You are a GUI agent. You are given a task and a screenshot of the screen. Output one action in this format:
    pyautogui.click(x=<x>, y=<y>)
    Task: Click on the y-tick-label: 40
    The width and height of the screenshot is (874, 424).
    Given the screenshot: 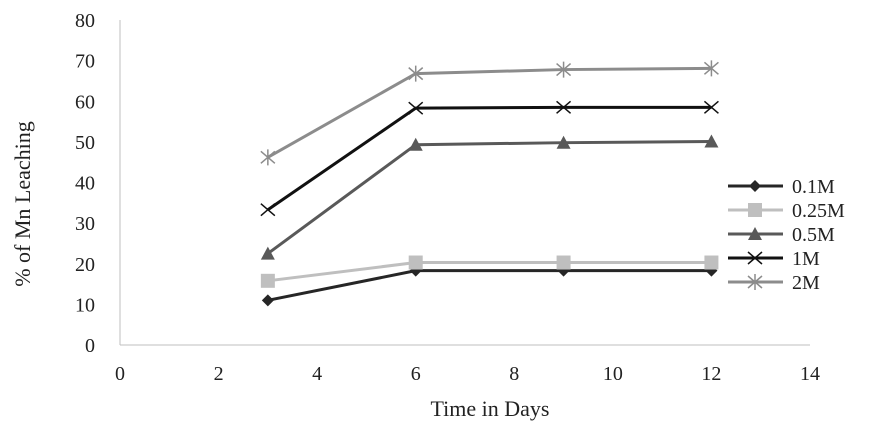 What is the action you would take?
    pyautogui.click(x=85, y=184)
    